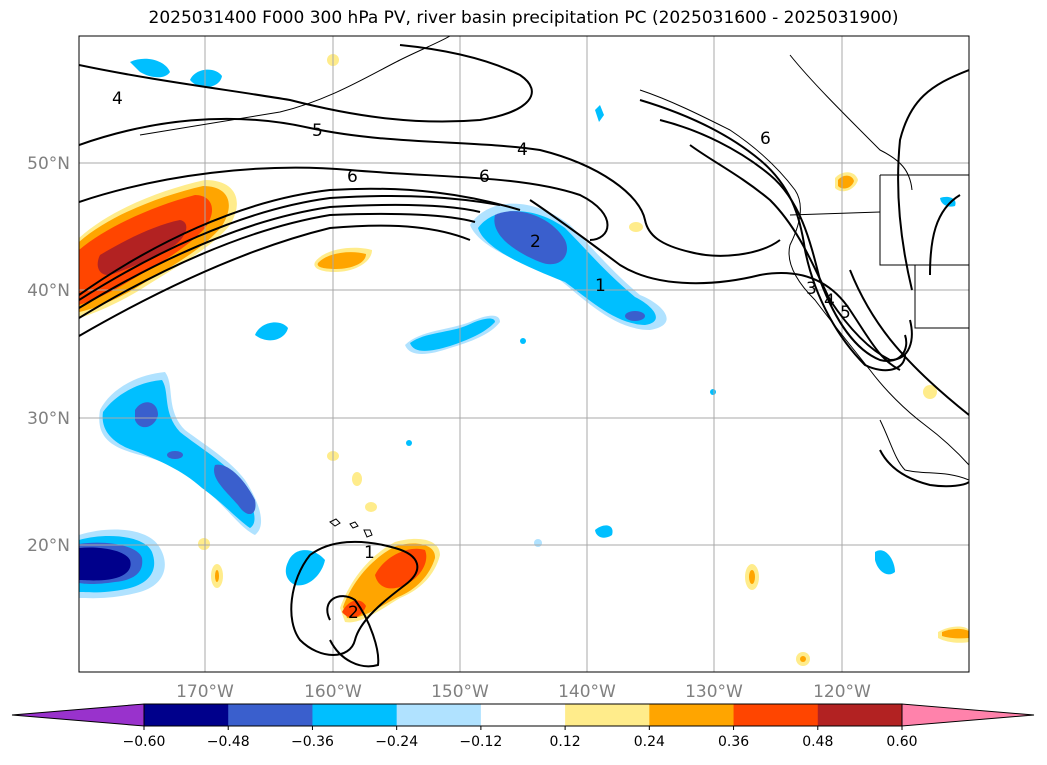  Describe the element at coordinates (480, 742) in the screenshot. I see `colorbar-tick-label: −0.12` at that location.